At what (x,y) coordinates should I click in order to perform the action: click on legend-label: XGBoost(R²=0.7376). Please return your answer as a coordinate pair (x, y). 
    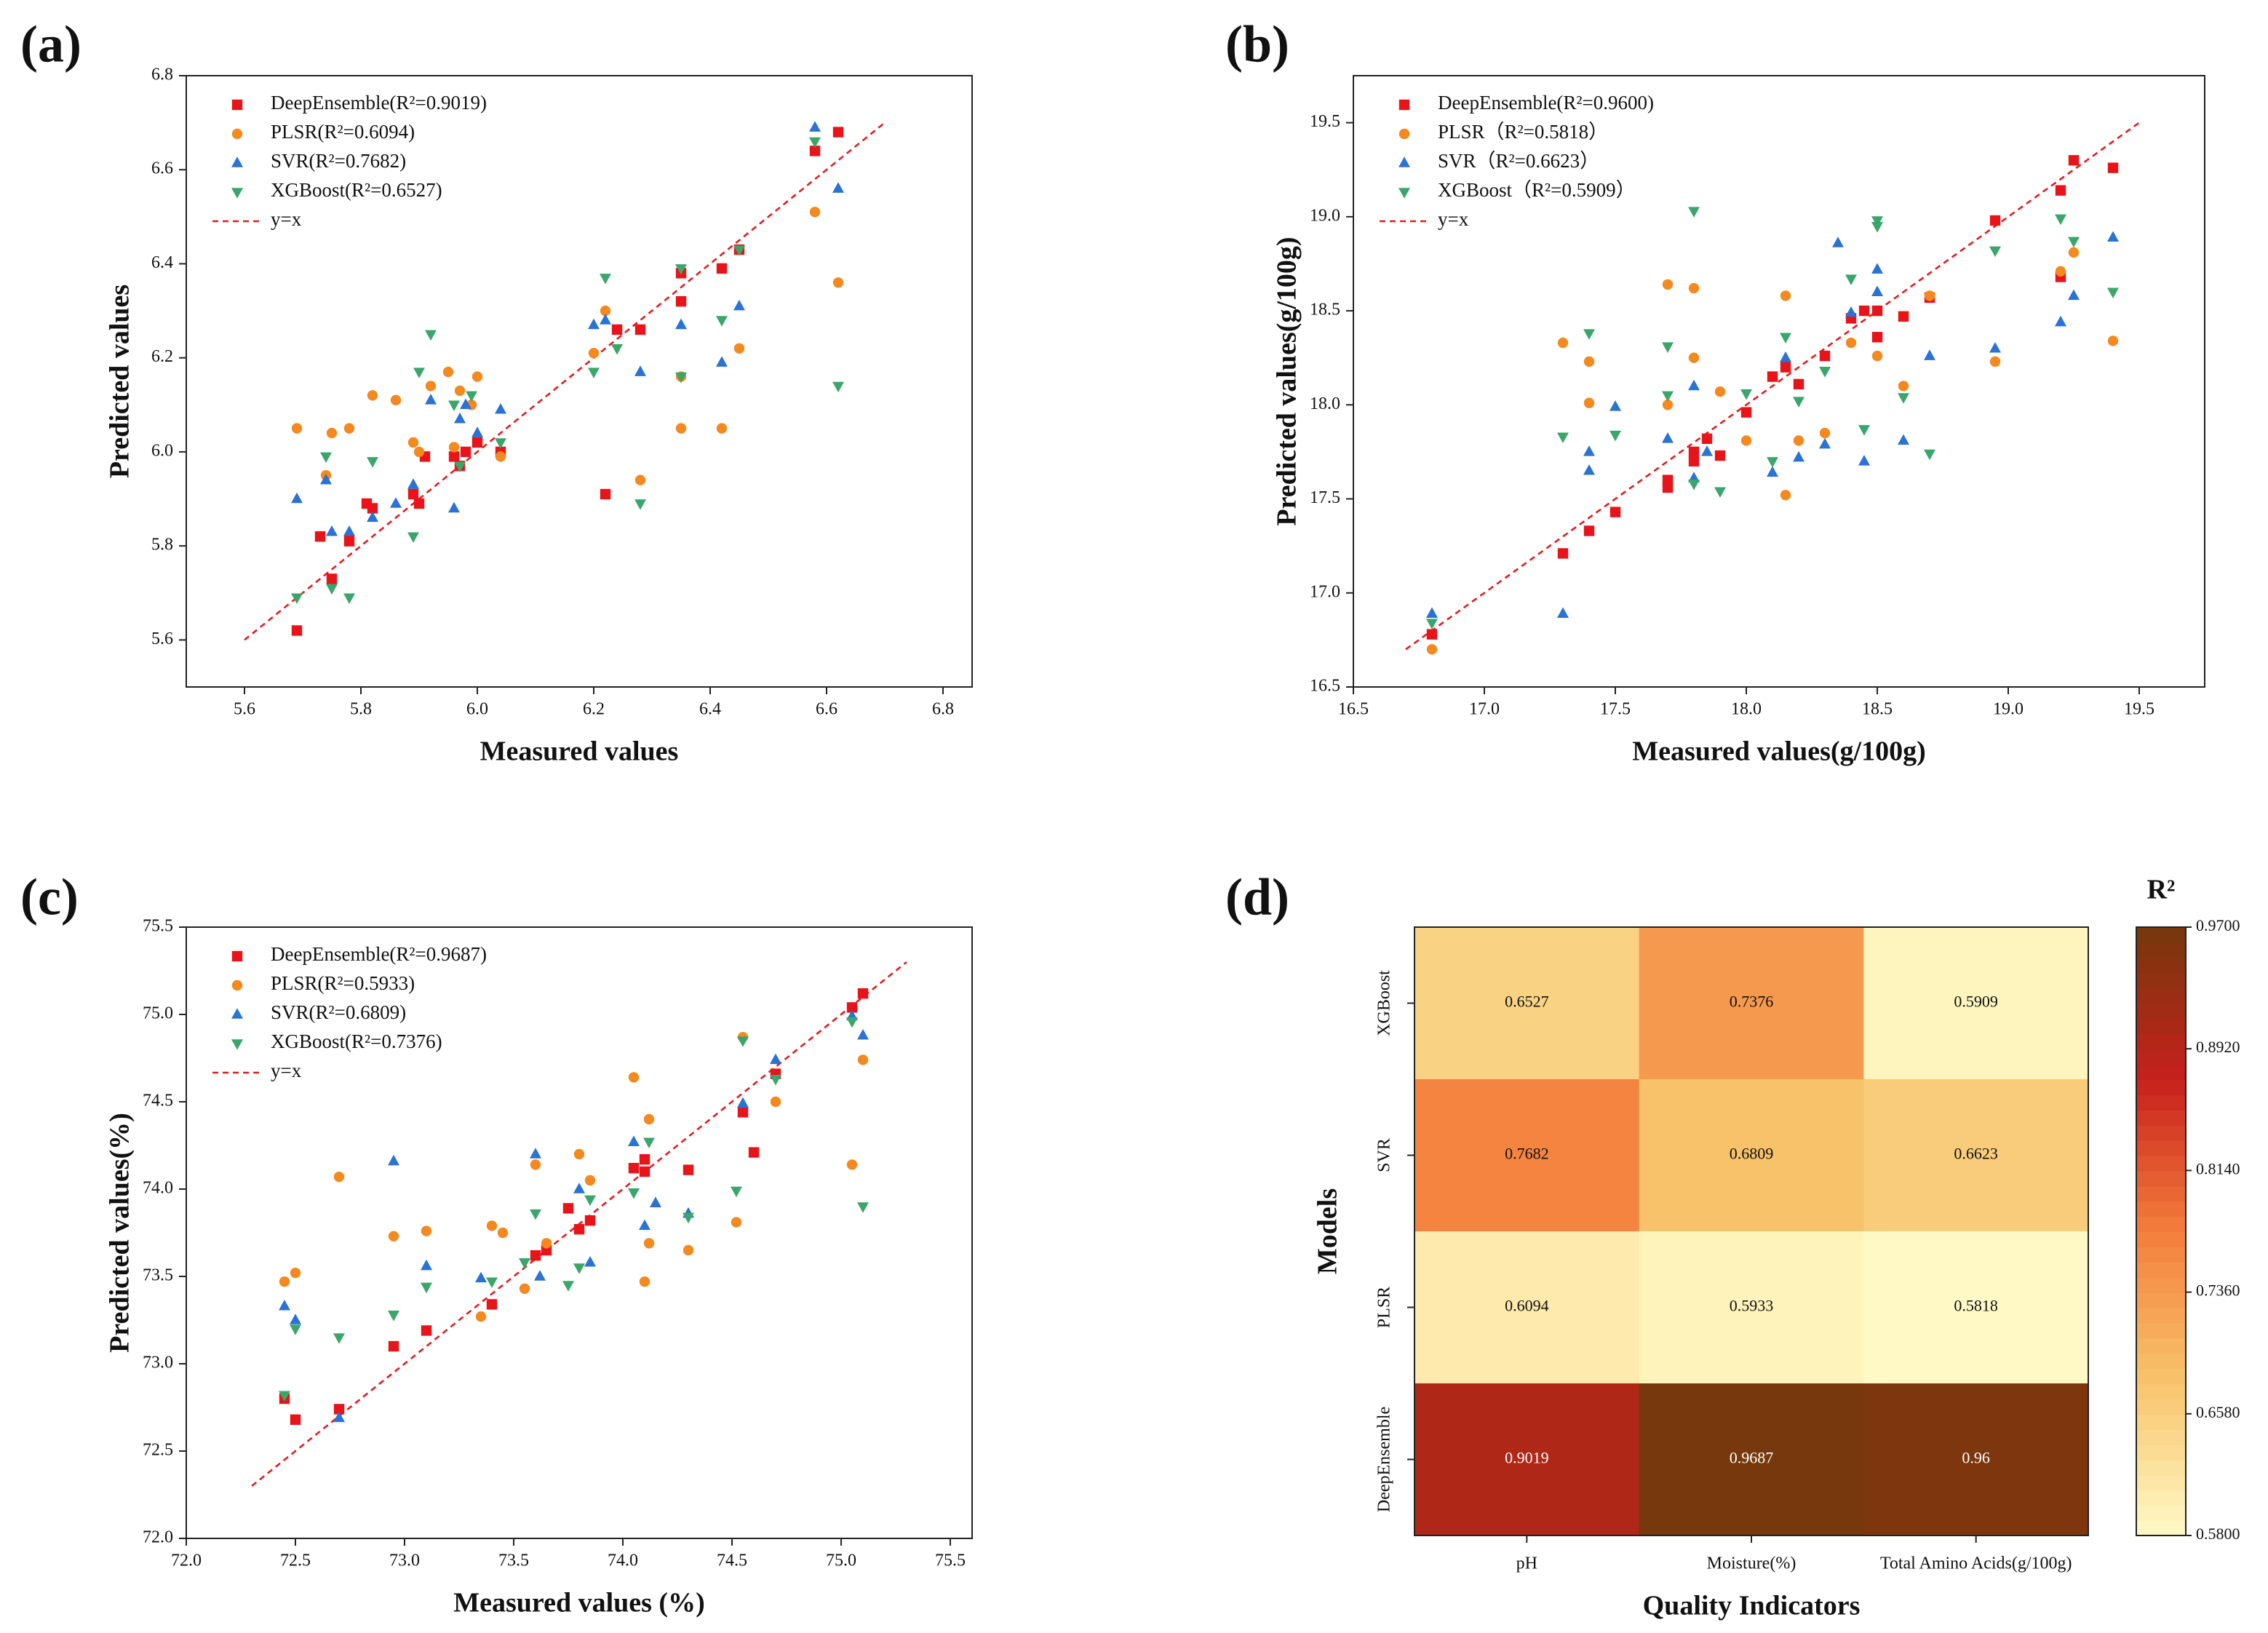
    Looking at the image, I should click on (356, 1041).